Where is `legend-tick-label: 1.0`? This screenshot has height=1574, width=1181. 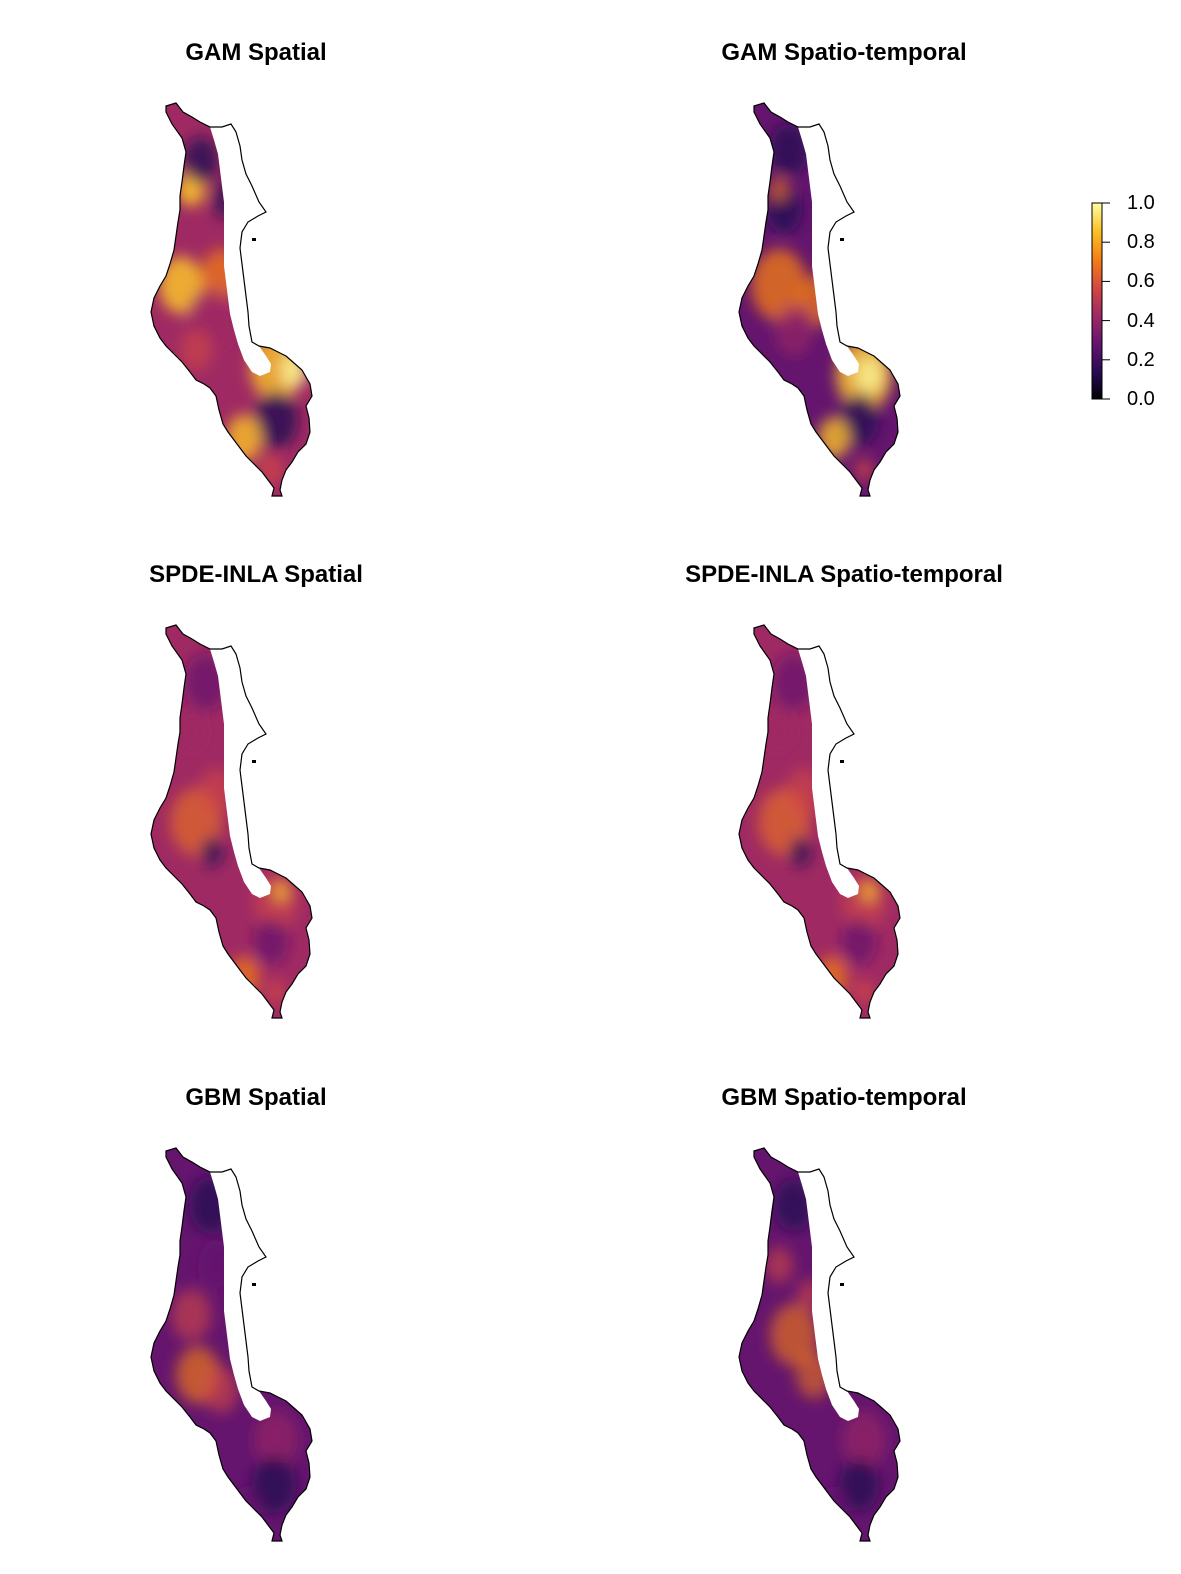
legend-tick-label: 1.0 is located at coordinates (1141, 203).